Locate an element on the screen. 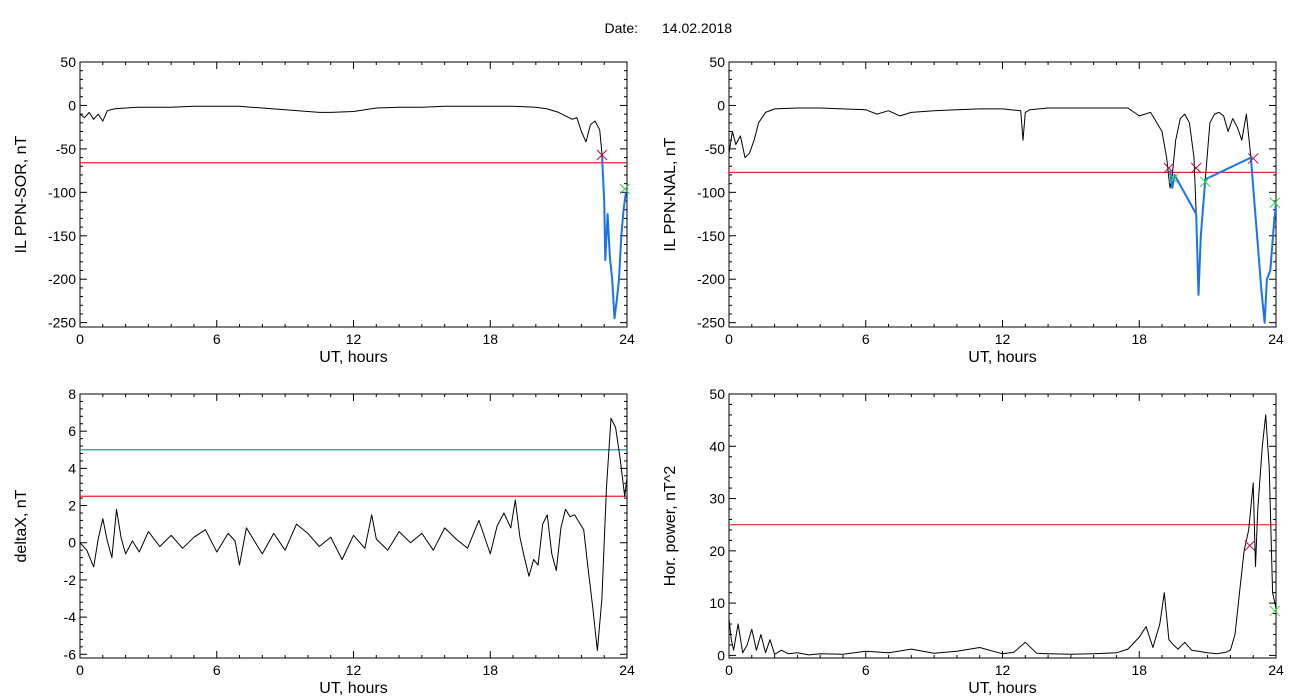  y-tick-label: 40 is located at coordinates (717, 446).